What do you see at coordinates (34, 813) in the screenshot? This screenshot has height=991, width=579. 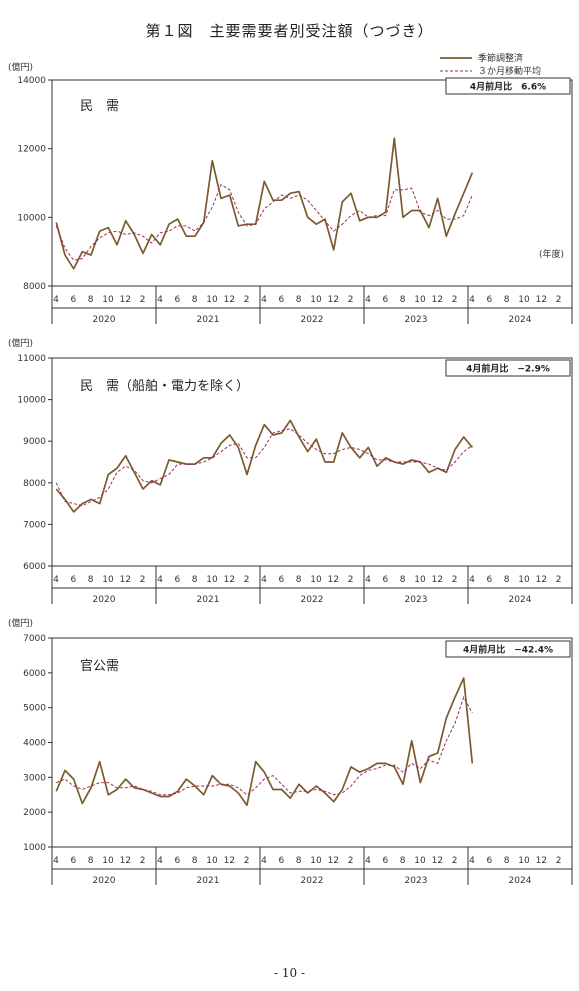 I see `y-tick-label: 2000` at bounding box center [34, 813].